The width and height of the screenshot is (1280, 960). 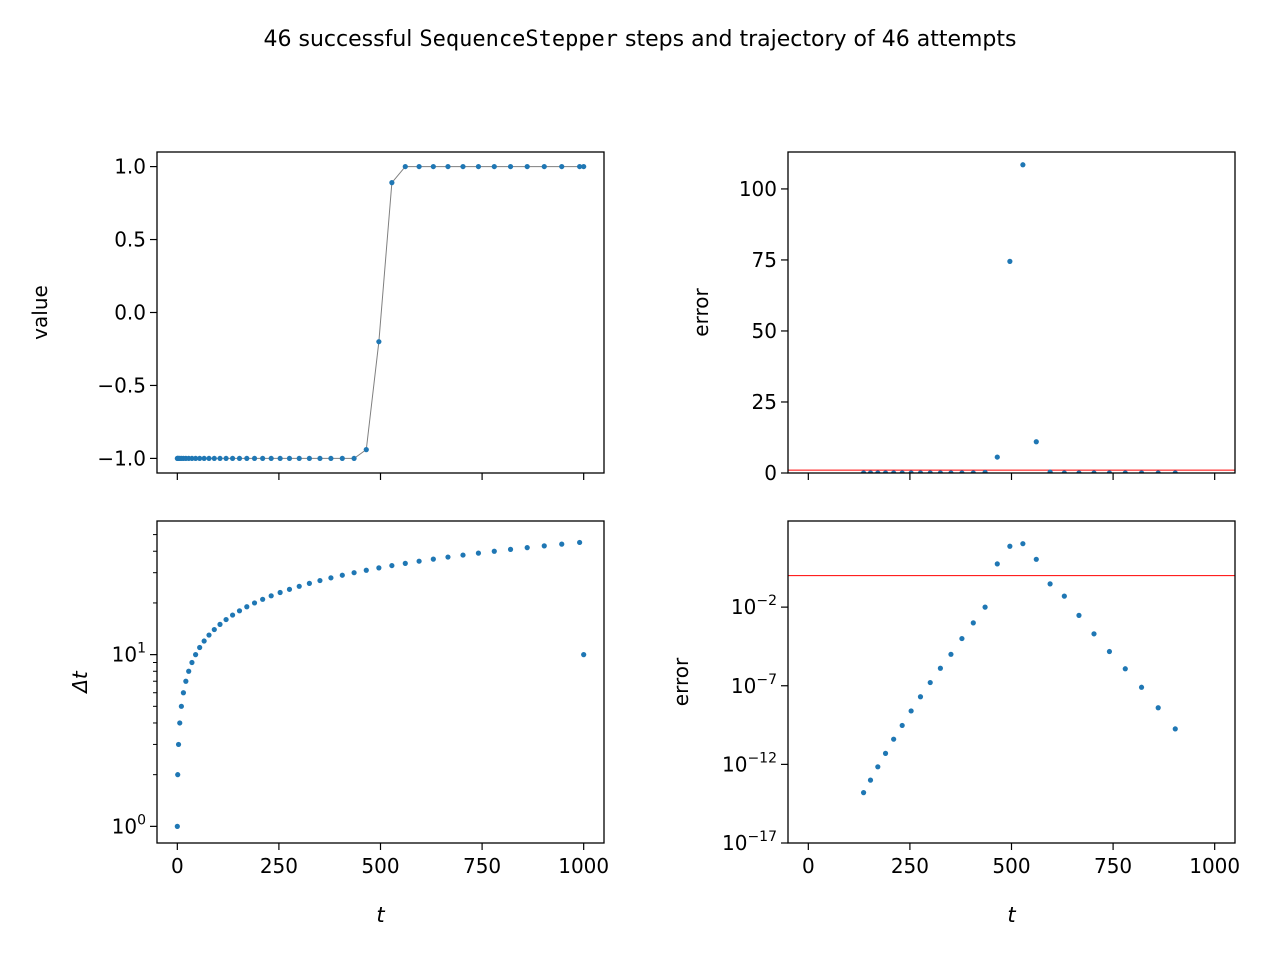 What do you see at coordinates (583, 866) in the screenshot?
I see `x-tick-label: 1000` at bounding box center [583, 866].